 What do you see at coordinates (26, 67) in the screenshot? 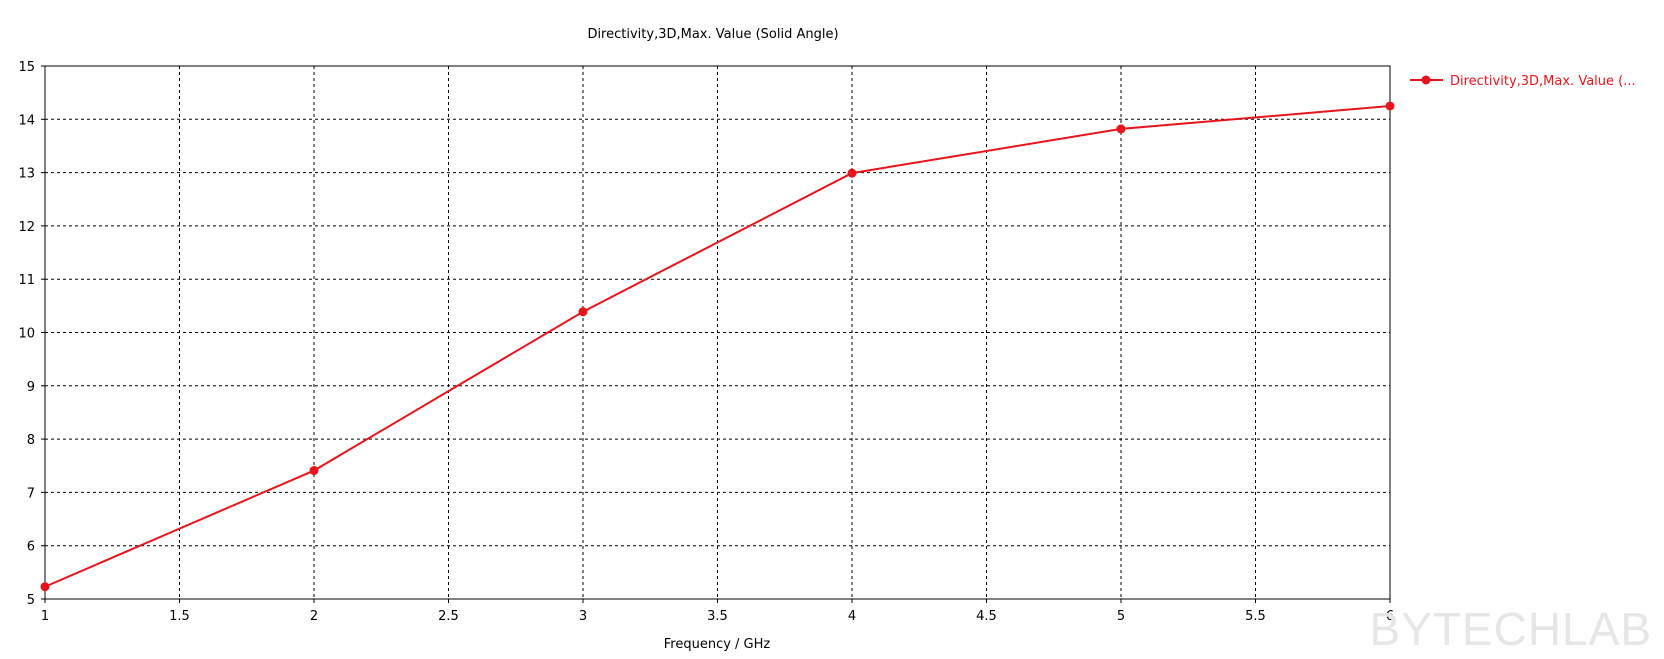
I see `y-tick-label-10: 15` at bounding box center [26, 67].